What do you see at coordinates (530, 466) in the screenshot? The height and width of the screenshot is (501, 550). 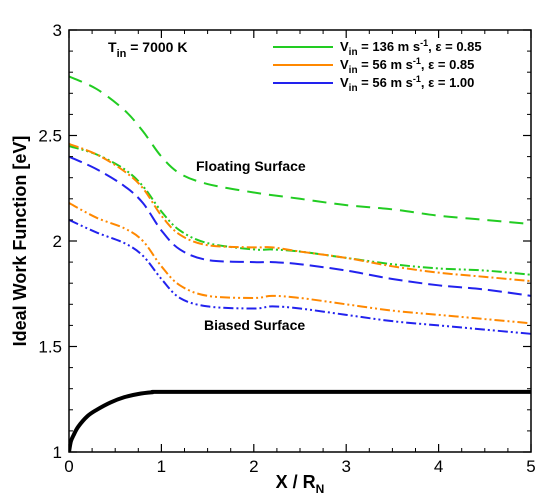 I see `x-tick-label: 5` at bounding box center [530, 466].